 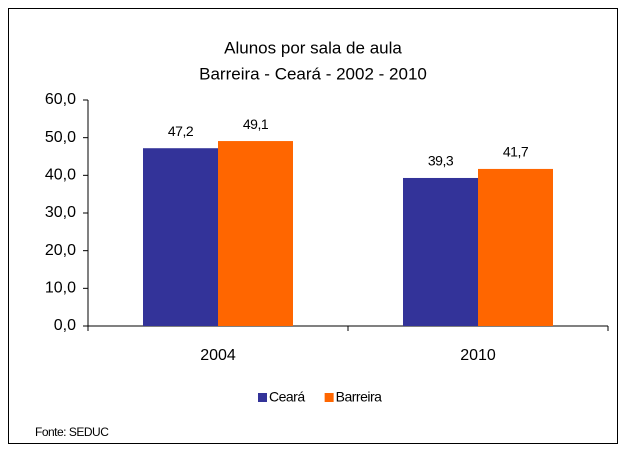 I want to click on y-tick-label: 40,0, so click(x=60, y=175).